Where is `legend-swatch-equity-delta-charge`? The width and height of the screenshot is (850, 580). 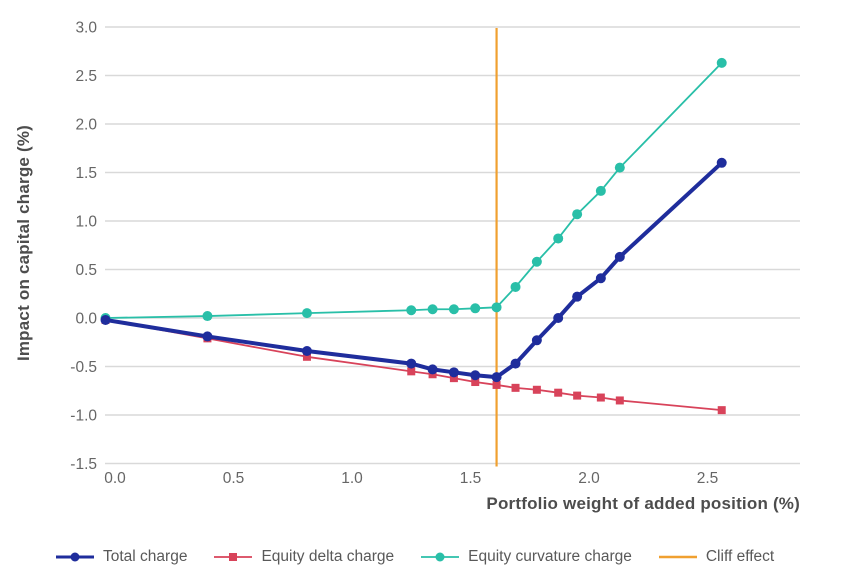
legend-swatch-equity-delta-charge is located at coordinates (233, 557).